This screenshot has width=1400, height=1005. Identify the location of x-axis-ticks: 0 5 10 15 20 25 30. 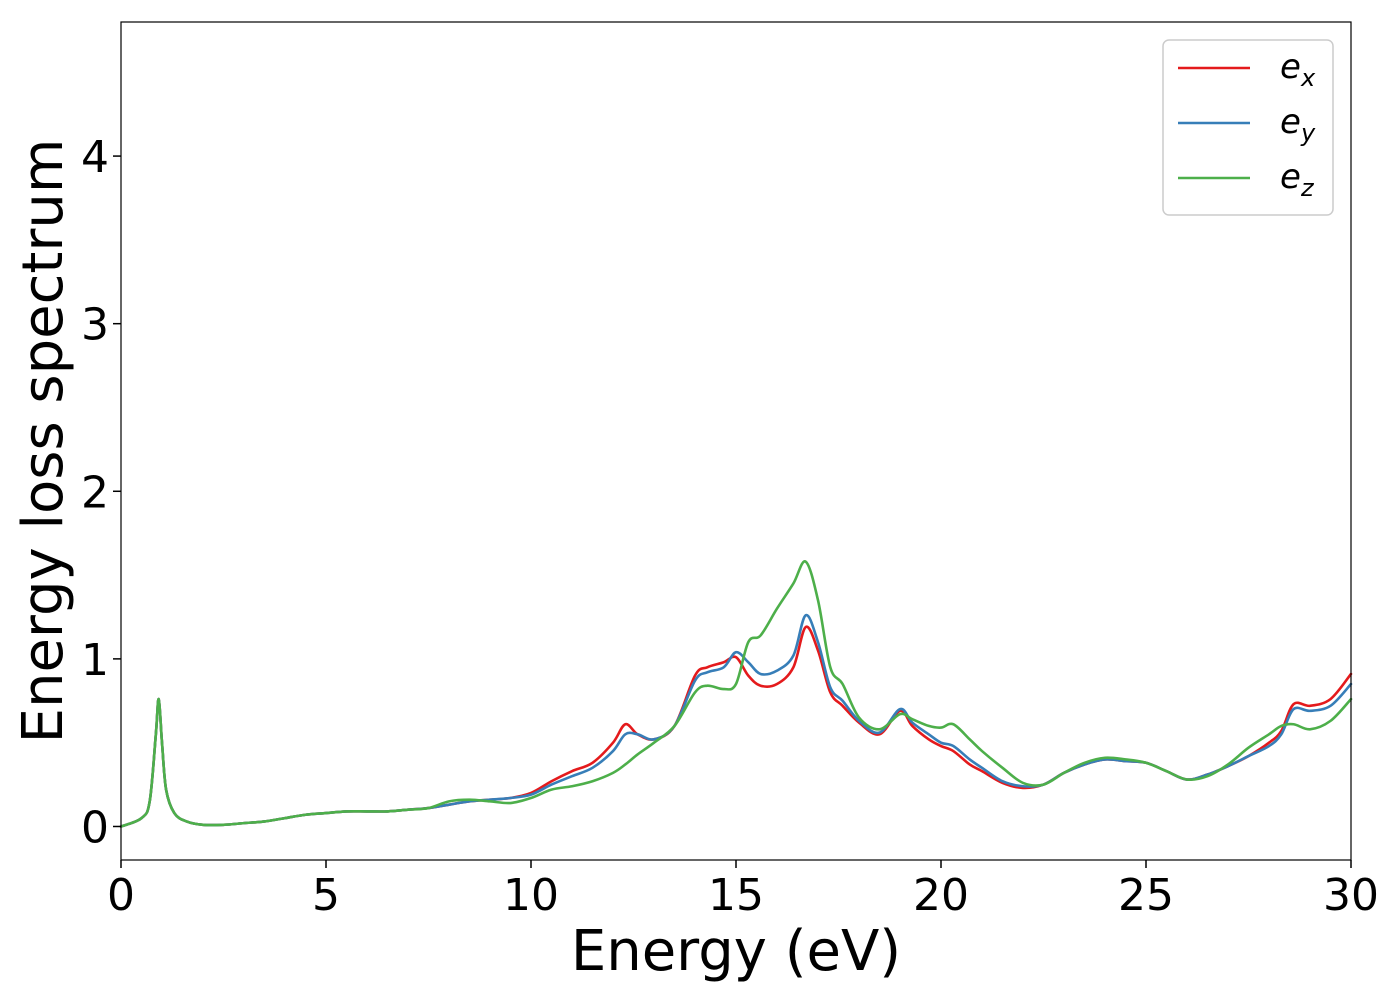
(743, 890).